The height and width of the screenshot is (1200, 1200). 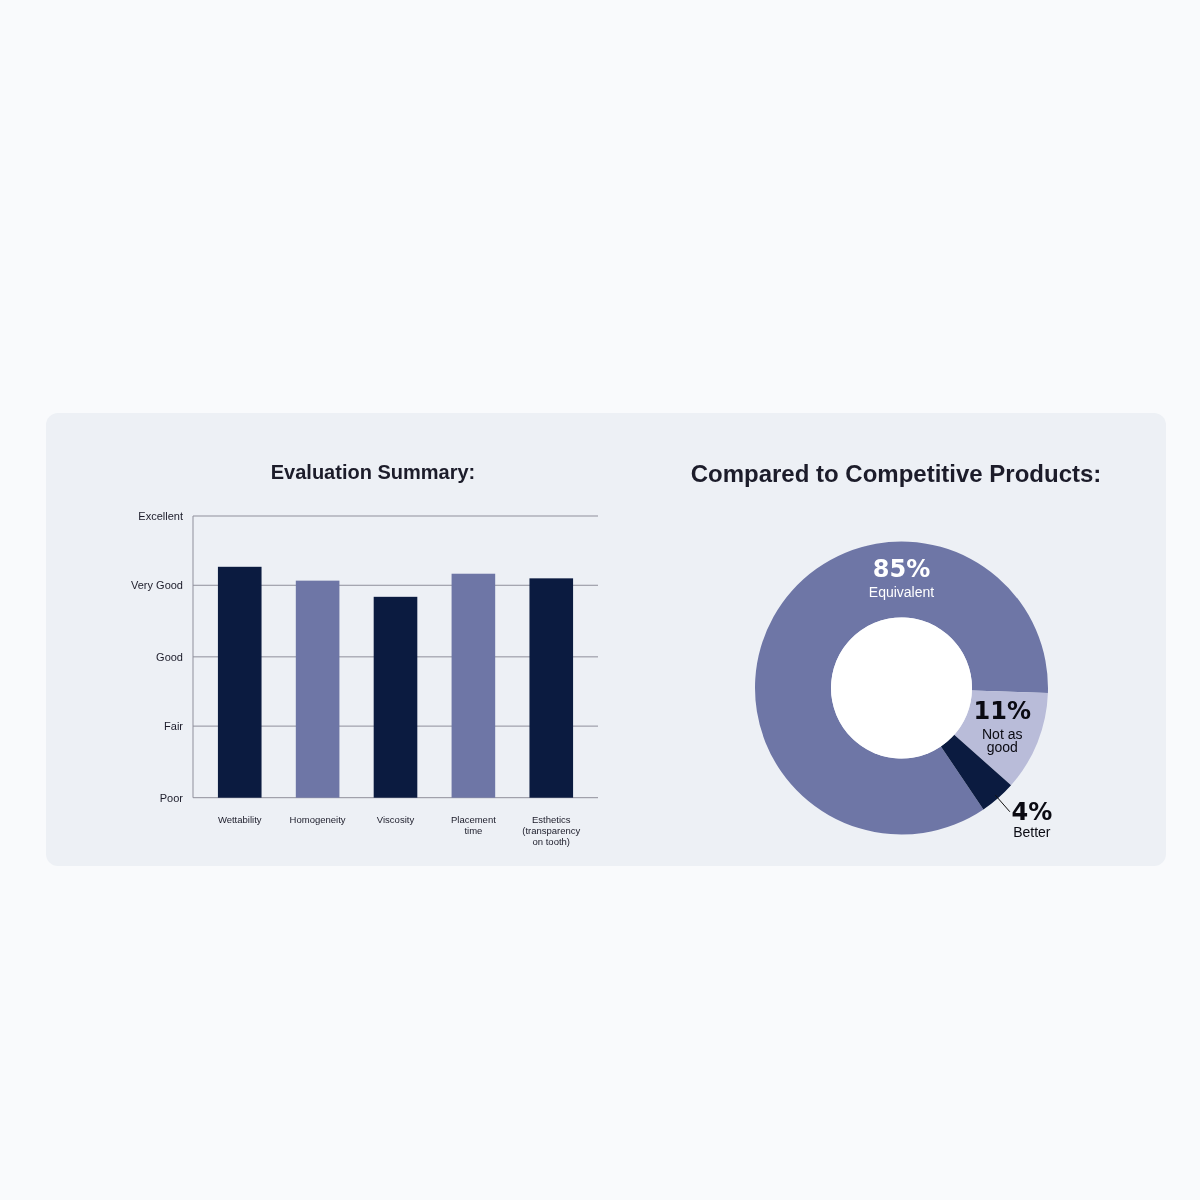 I want to click on data-label: 85%, so click(x=901, y=568).